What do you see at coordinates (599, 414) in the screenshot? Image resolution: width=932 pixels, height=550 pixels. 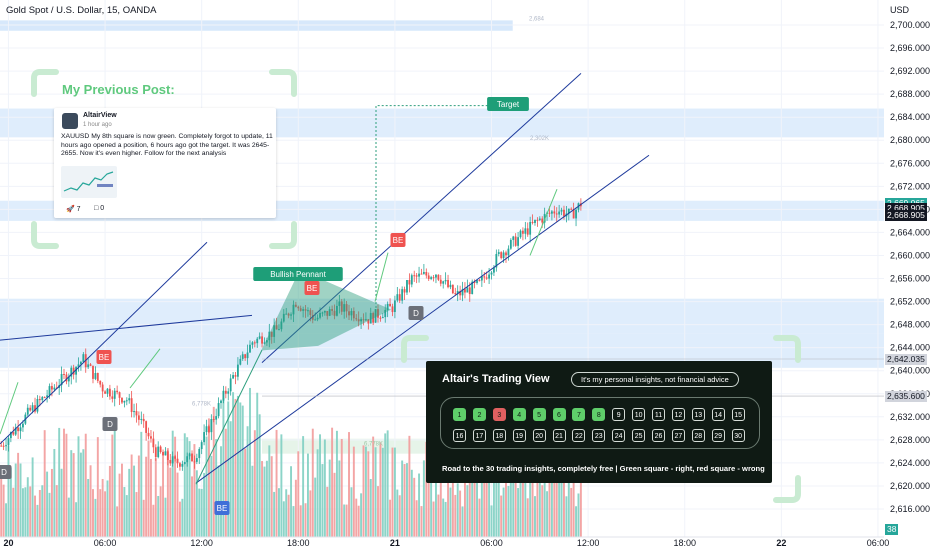 I see `insight-square: 8` at bounding box center [599, 414].